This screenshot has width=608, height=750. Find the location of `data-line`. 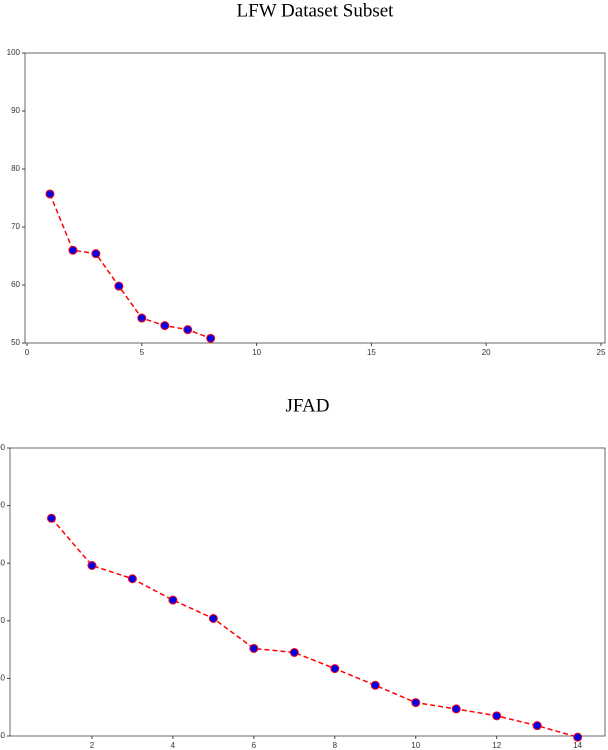

data-line is located at coordinates (130, 266).